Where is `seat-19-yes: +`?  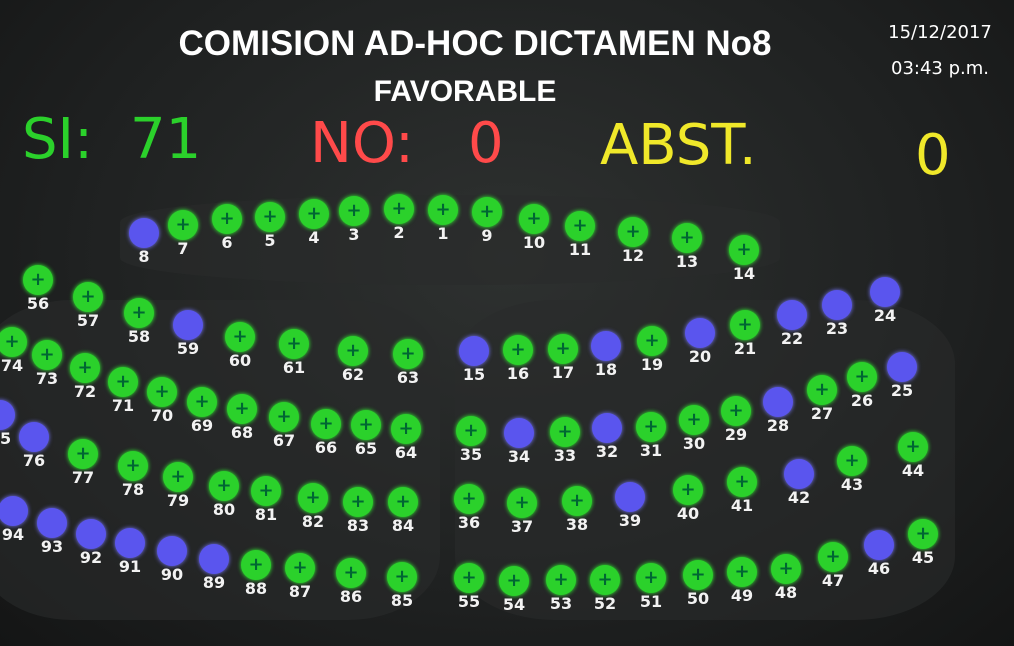
seat-19-yes: + is located at coordinates (652, 341).